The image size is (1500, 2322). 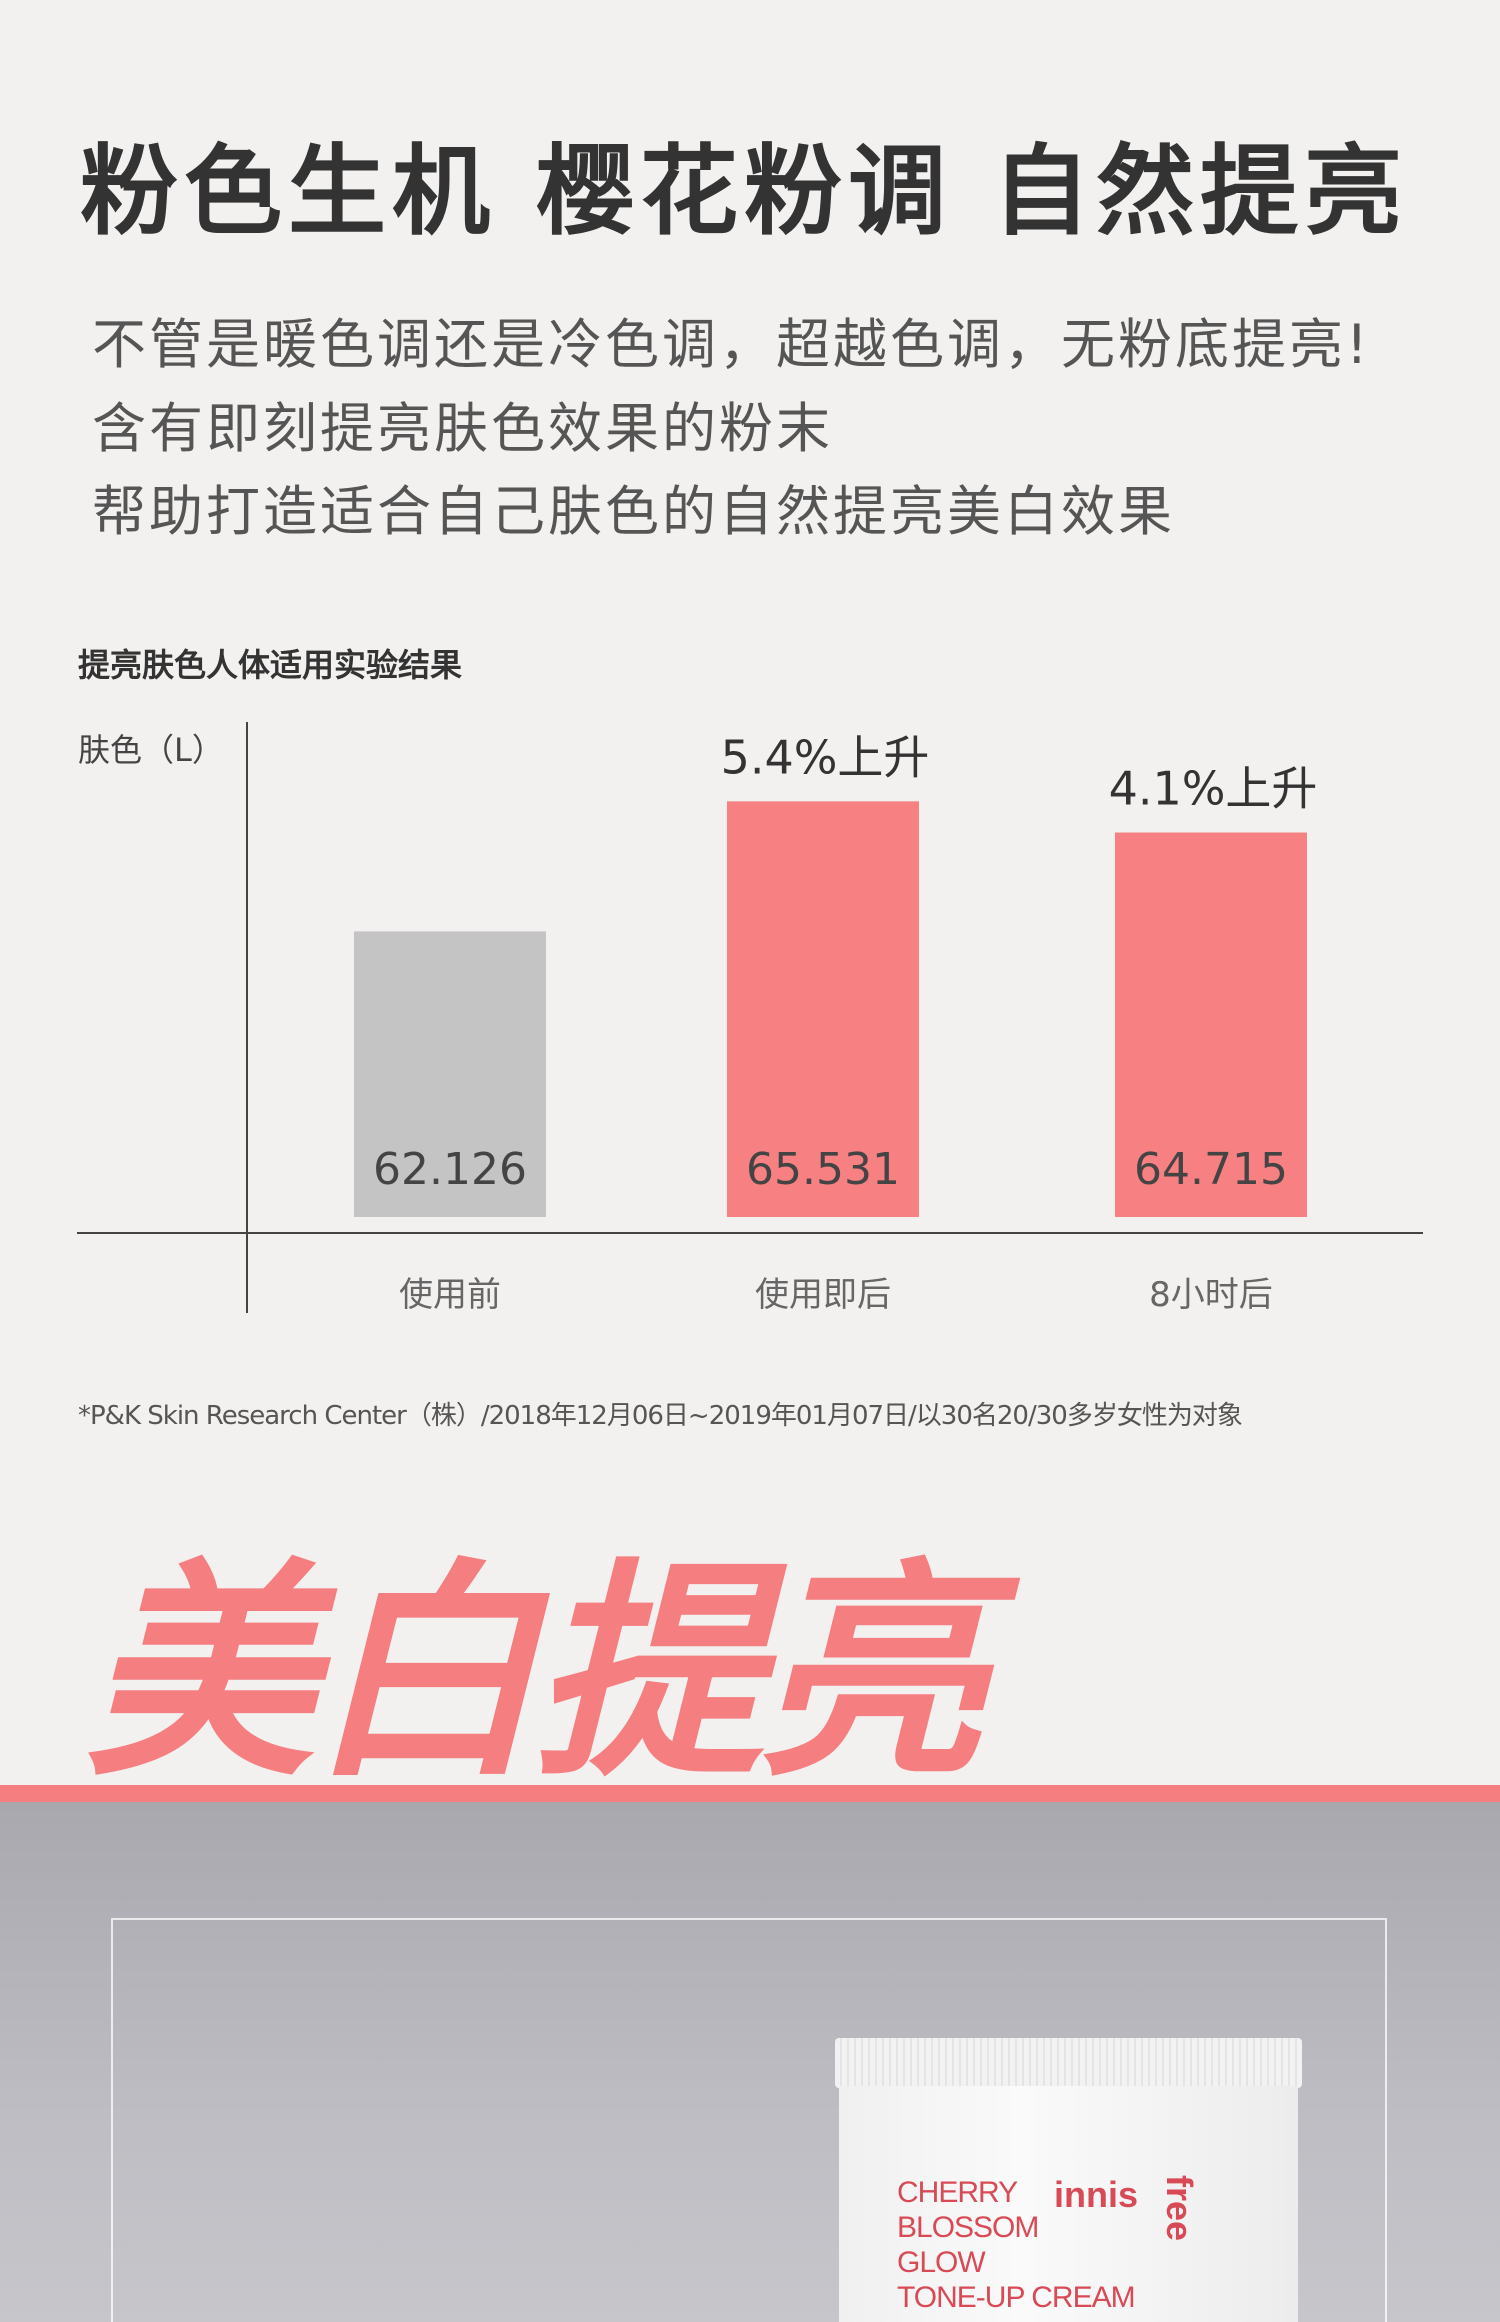 I want to click on page-title: 粉色生机 樱花粉调 自然提亮, so click(x=744, y=192).